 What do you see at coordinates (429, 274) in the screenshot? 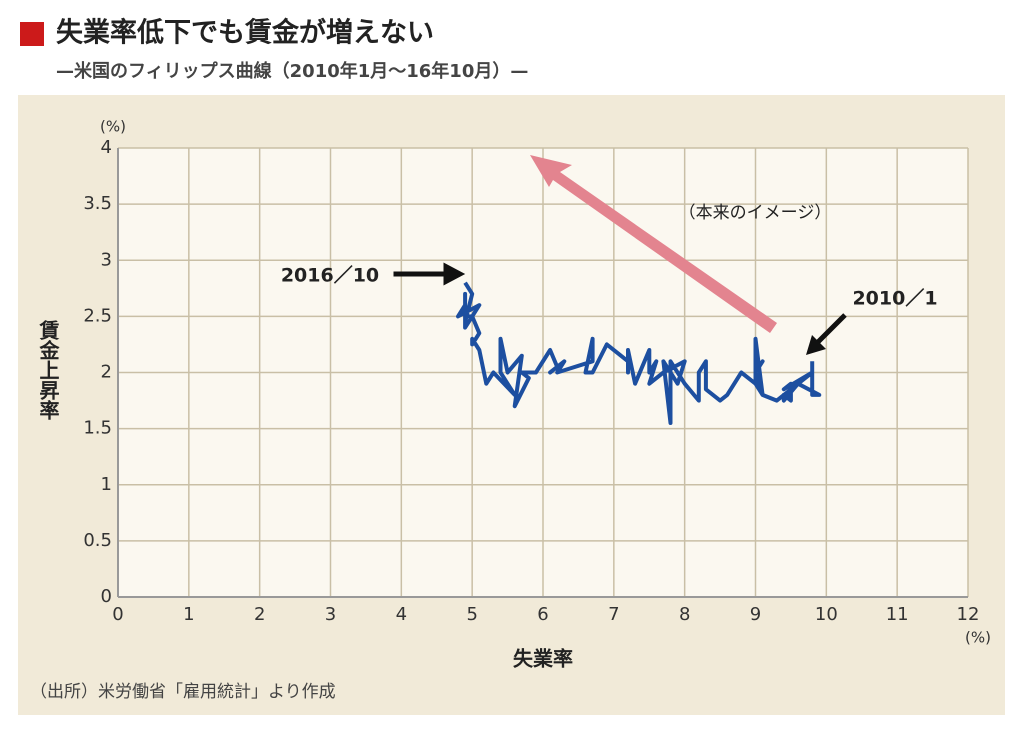
I see `arrow-2016` at bounding box center [429, 274].